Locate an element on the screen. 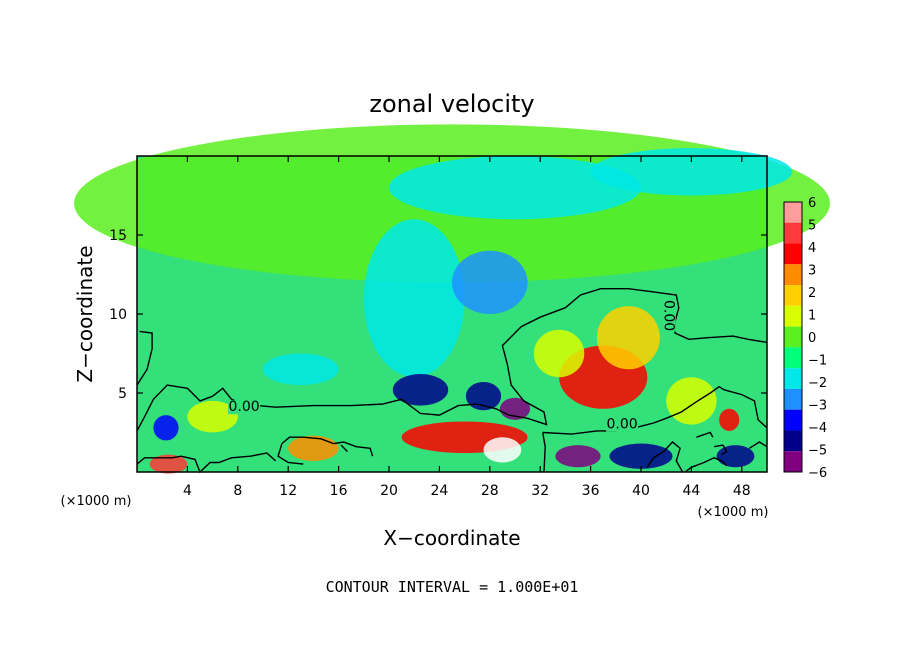 The height and width of the screenshot is (654, 904). contour-interval-note: CONTOUR INTERVAL = 1.000E+01 is located at coordinates (452, 587).